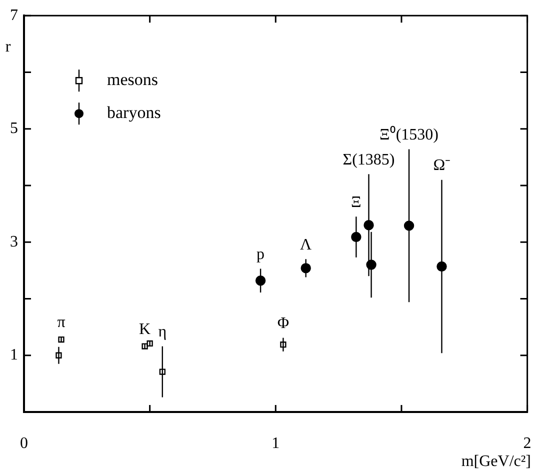 Image resolution: width=533 pixels, height=472 pixels. Describe the element at coordinates (14, 15) in the screenshot. I see `y-tick-label: 7` at that location.